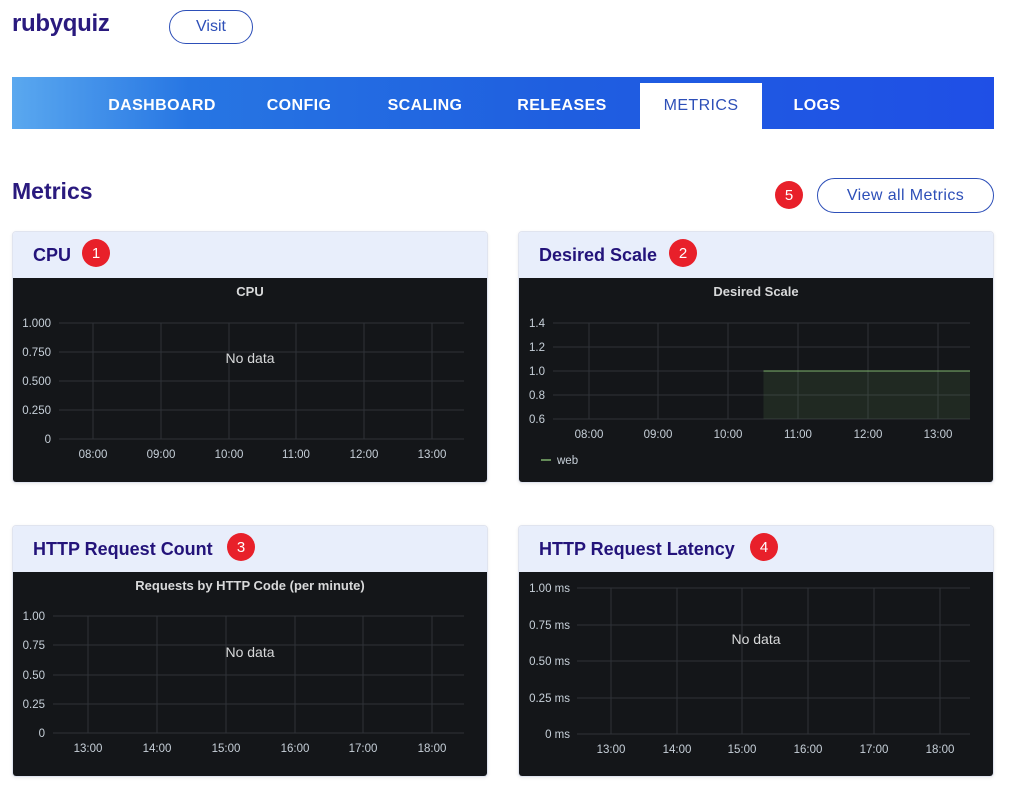 This screenshot has width=1010, height=793. I want to click on badge-request-latency: 4, so click(764, 547).